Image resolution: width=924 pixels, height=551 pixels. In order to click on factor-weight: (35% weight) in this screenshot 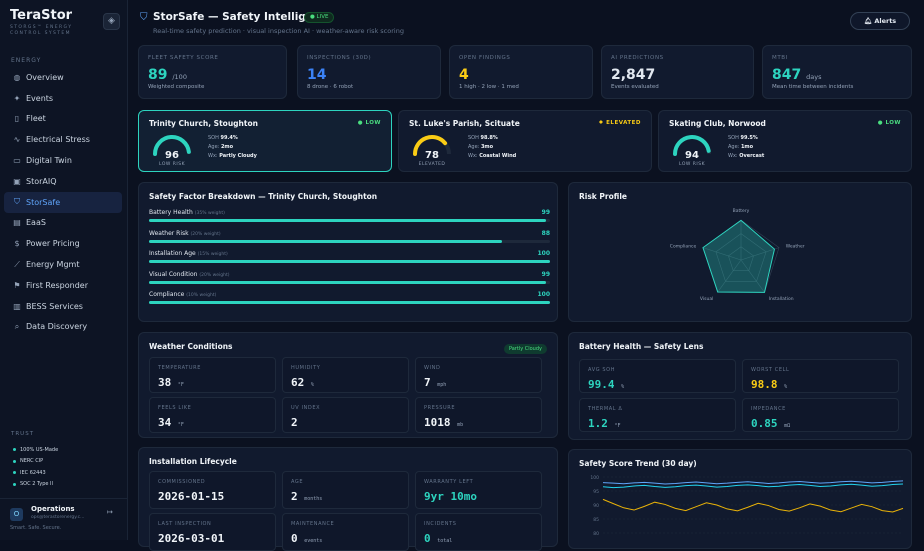, I will do `click(209, 213)`.